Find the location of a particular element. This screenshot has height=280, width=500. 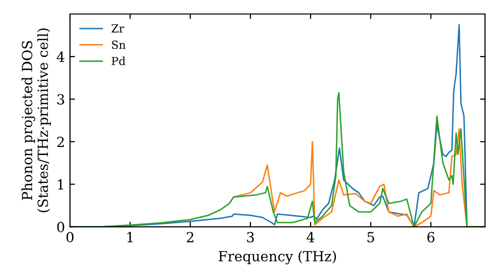

x-tick-label: 6 is located at coordinates (430, 237).